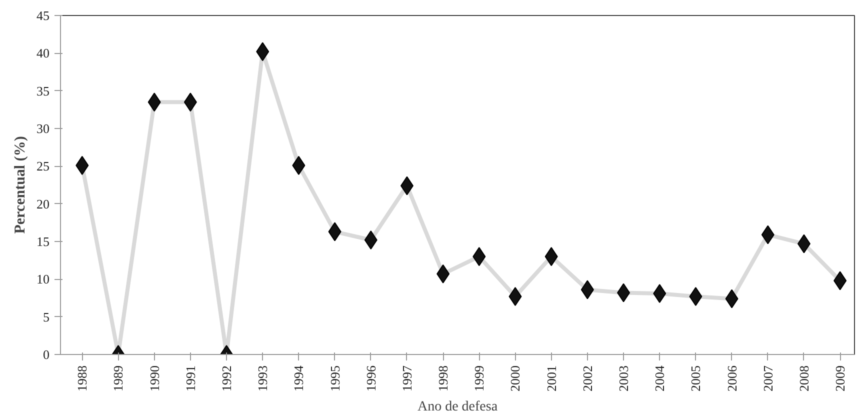 The width and height of the screenshot is (859, 417). Describe the element at coordinates (46, 354) in the screenshot. I see `y-tick-label: 0` at that location.